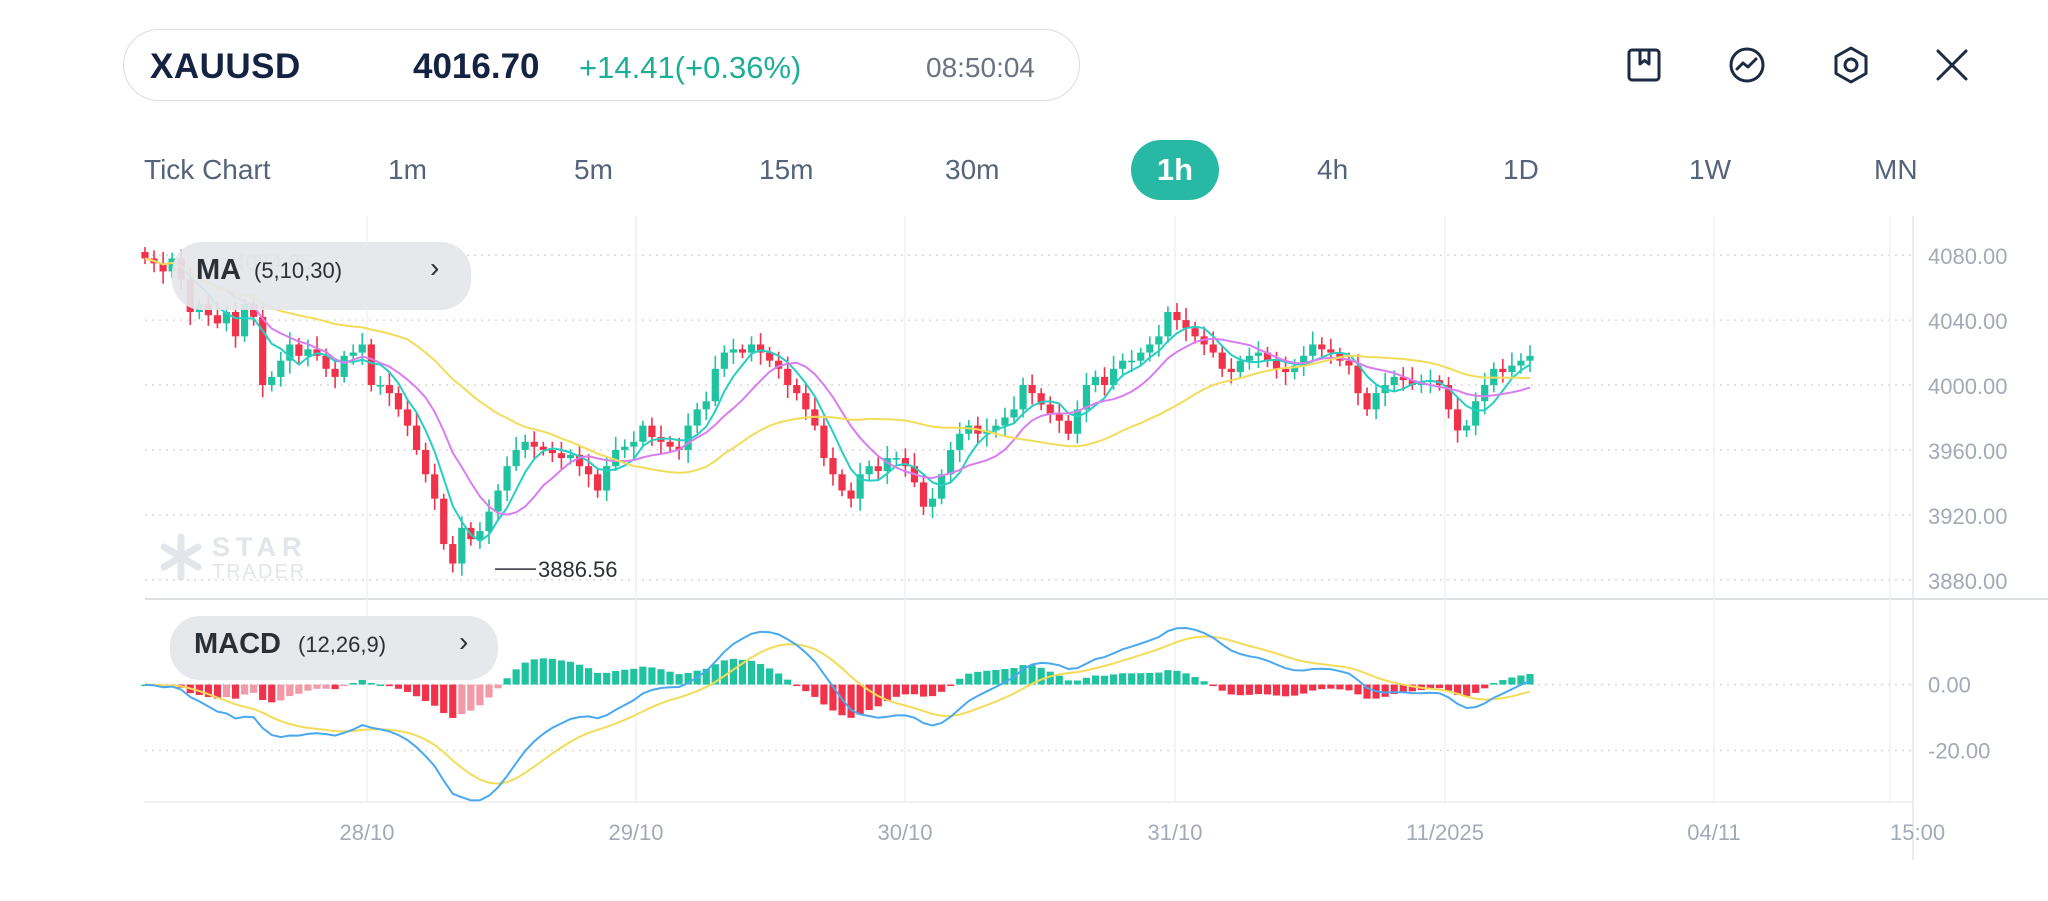 The width and height of the screenshot is (2048, 901). What do you see at coordinates (1952, 65) in the screenshot?
I see `close-icon` at bounding box center [1952, 65].